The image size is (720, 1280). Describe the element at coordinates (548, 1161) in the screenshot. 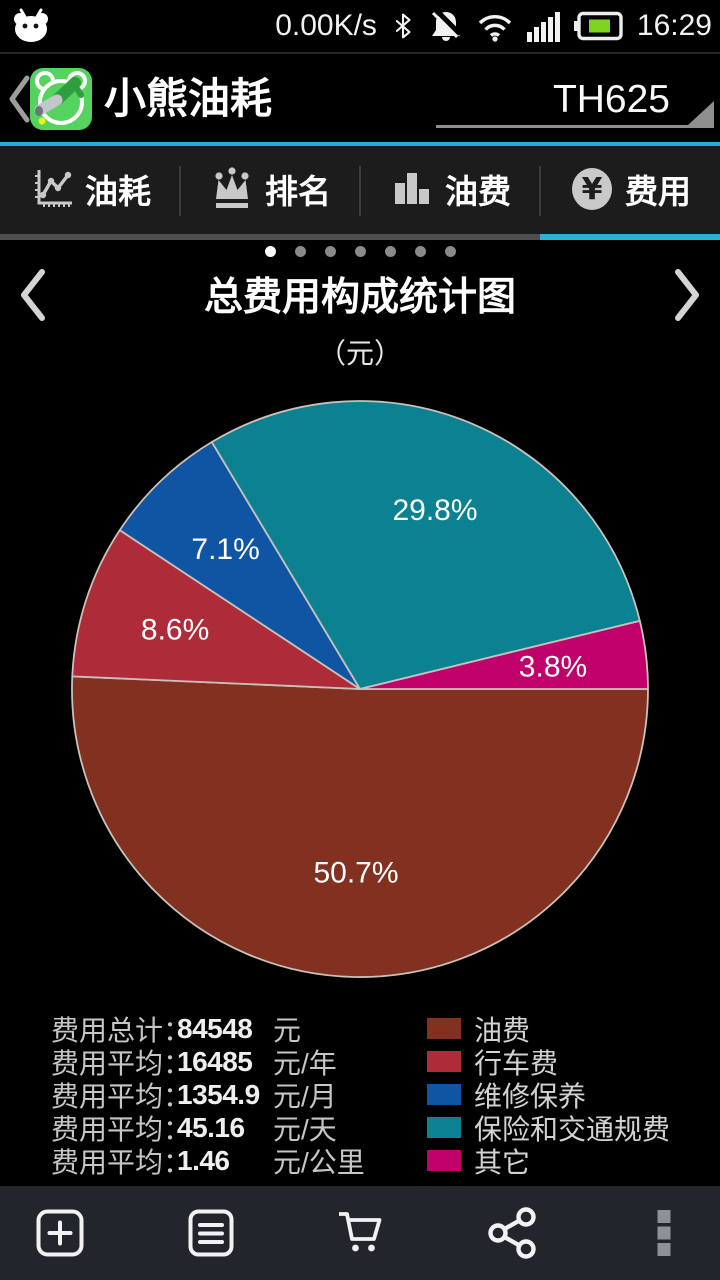

I see `legend-row: 其它` at that location.